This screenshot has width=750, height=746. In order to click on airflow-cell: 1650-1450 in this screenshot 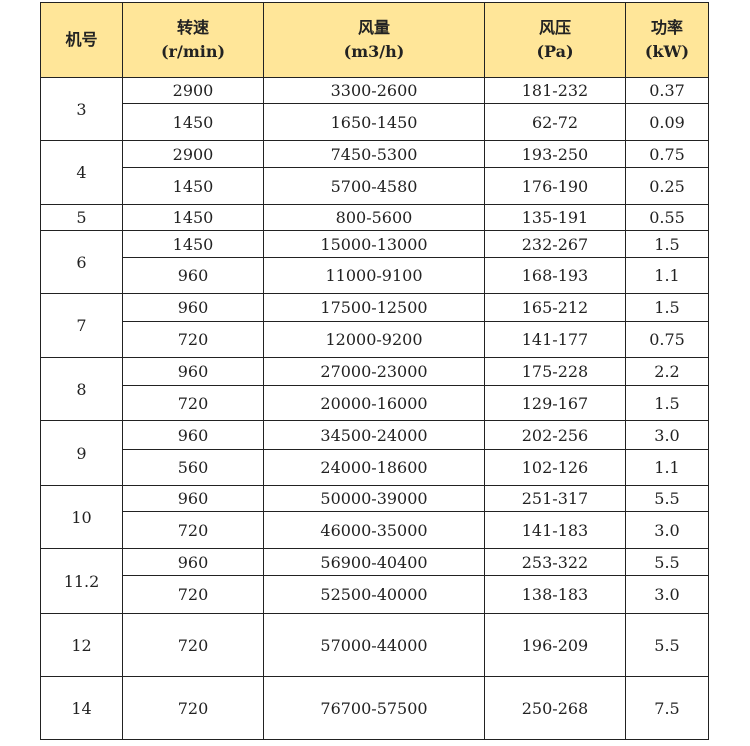, I will do `click(374, 122)`.